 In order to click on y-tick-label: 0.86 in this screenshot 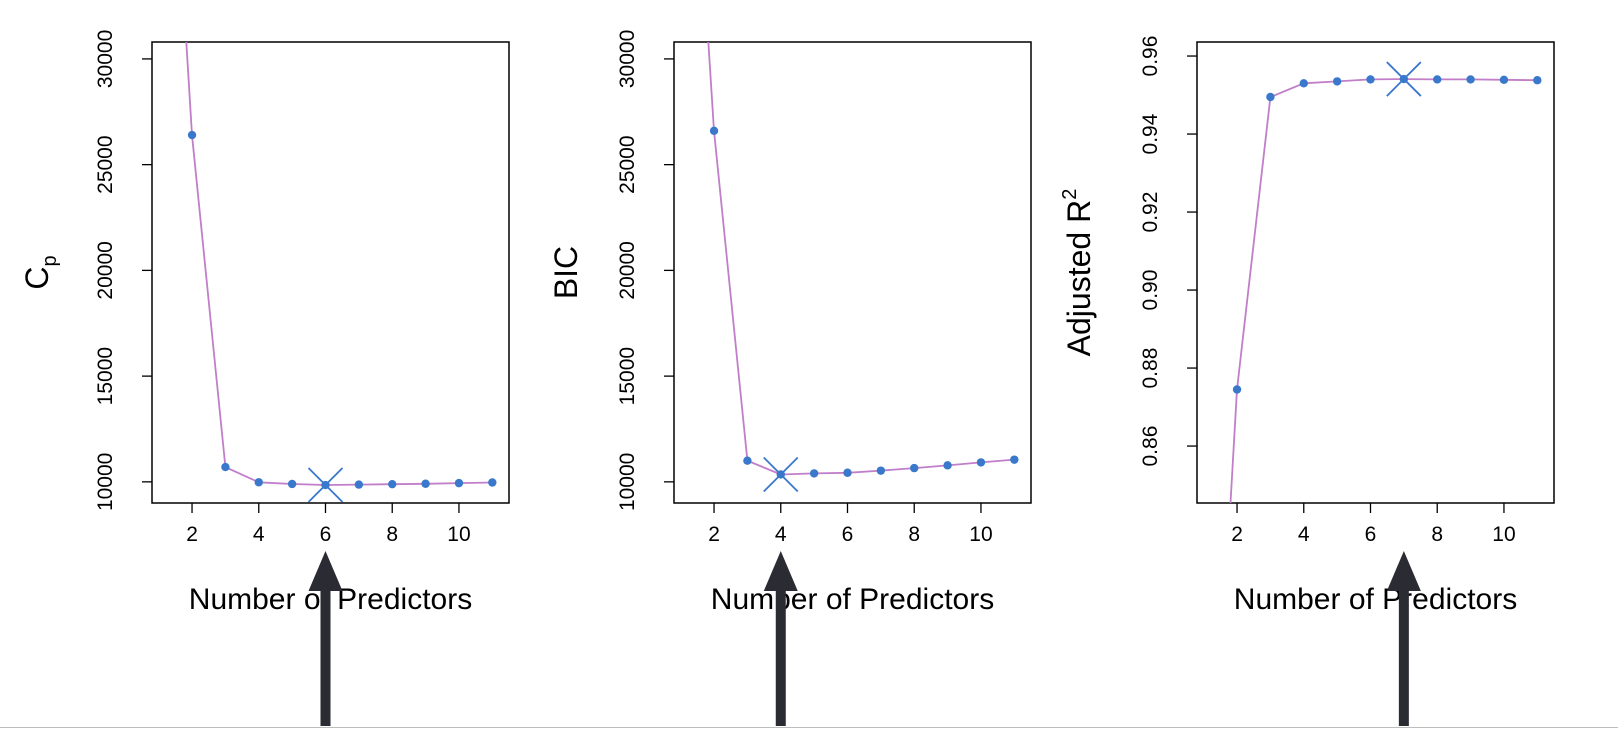, I will do `click(1150, 446)`.